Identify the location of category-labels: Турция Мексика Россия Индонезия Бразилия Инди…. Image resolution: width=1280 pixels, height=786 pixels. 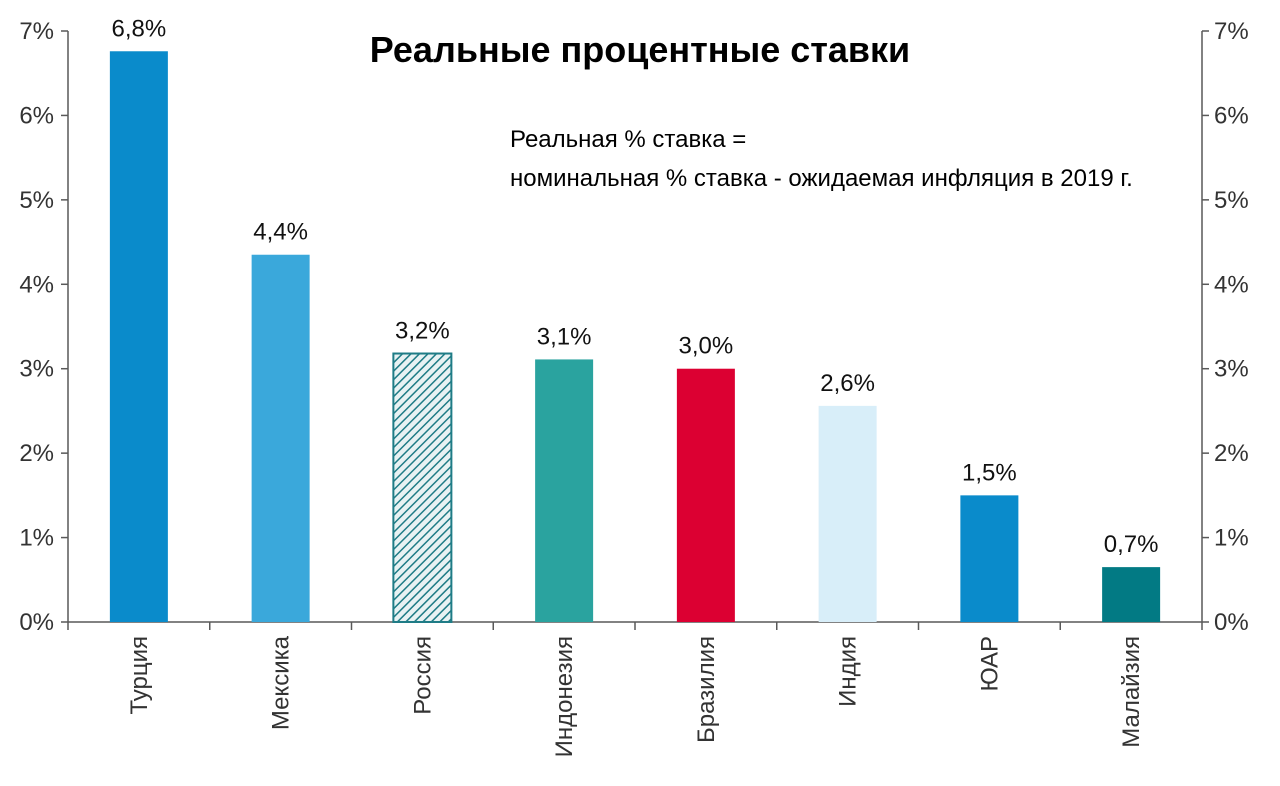
(635, 696).